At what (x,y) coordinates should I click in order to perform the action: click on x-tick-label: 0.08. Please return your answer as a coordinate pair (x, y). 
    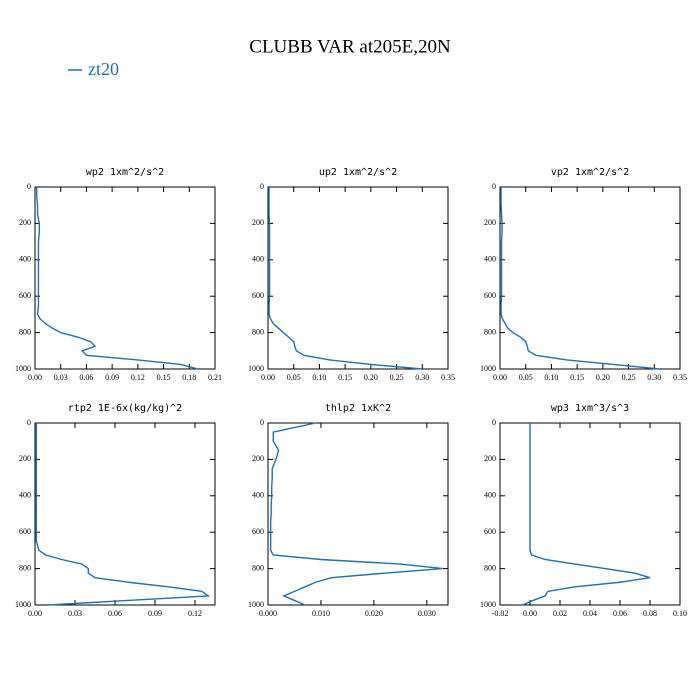
    Looking at the image, I should click on (650, 613).